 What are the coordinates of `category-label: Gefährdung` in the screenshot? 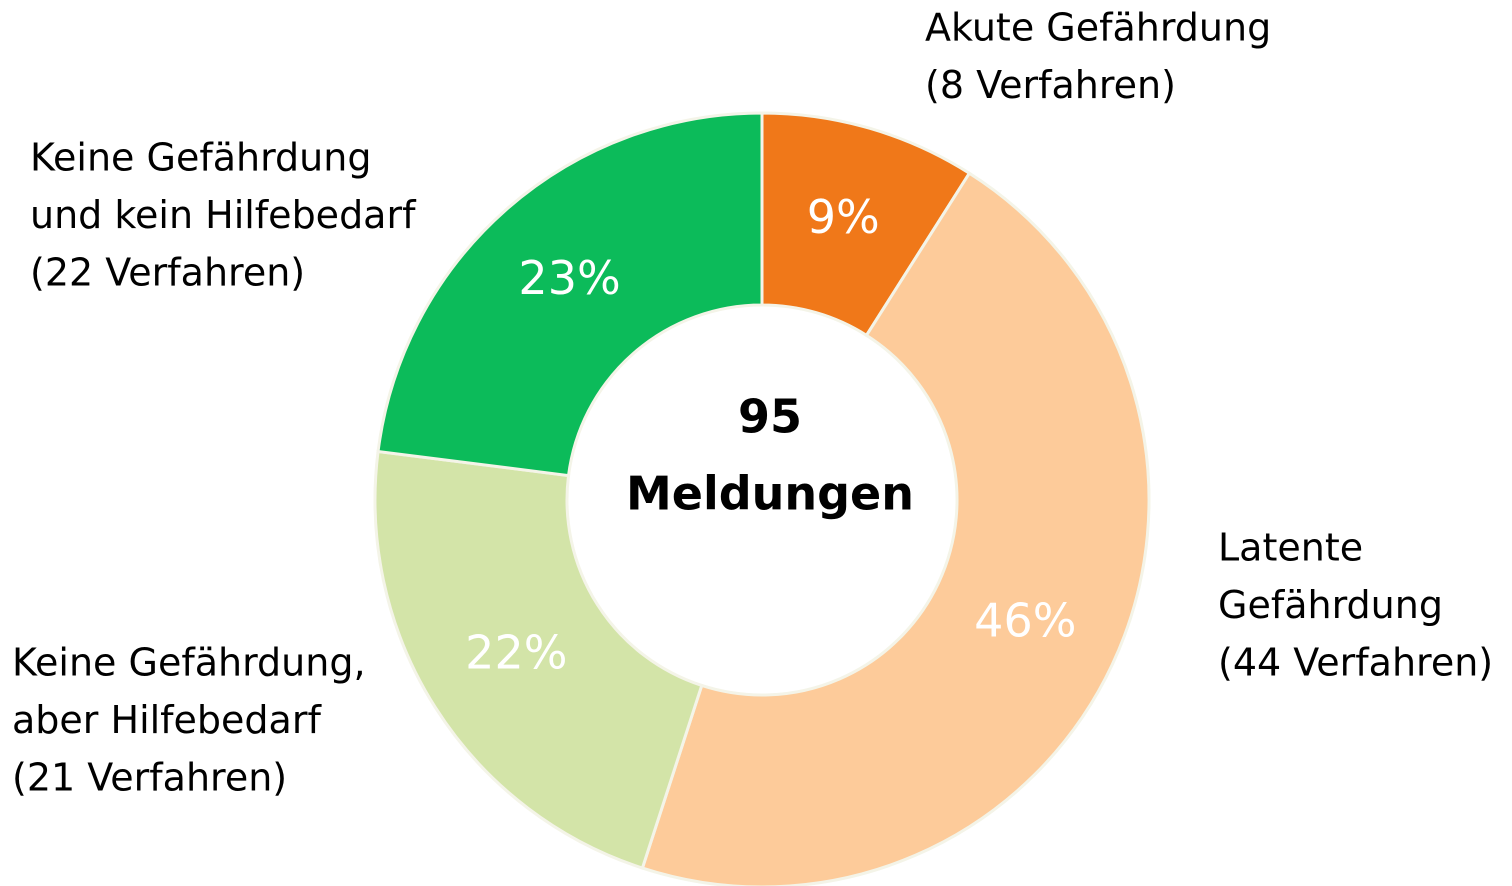 It's located at (1330, 605).